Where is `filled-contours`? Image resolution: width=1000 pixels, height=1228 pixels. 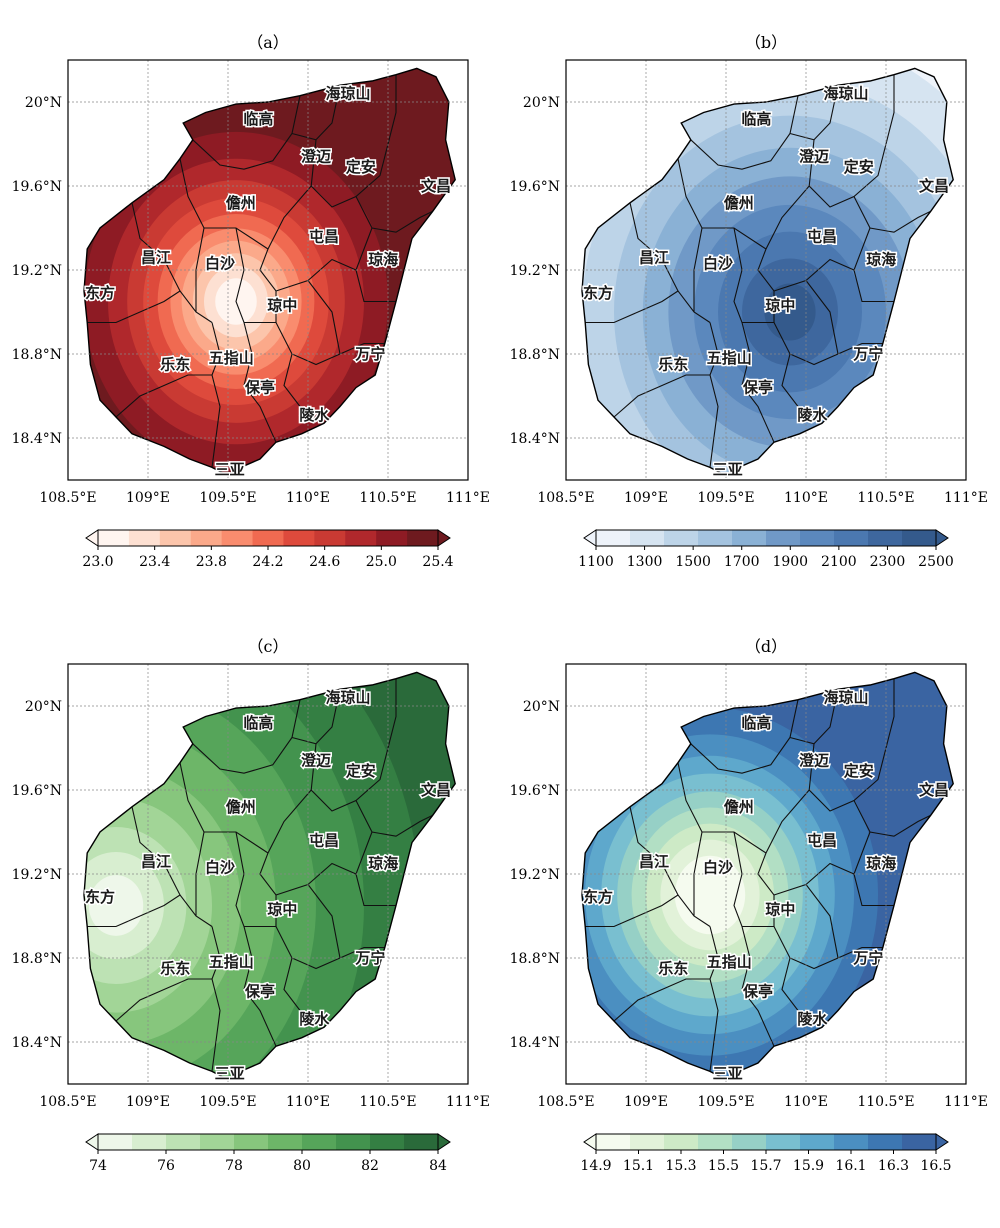
filled-contours is located at coordinates (270, 272).